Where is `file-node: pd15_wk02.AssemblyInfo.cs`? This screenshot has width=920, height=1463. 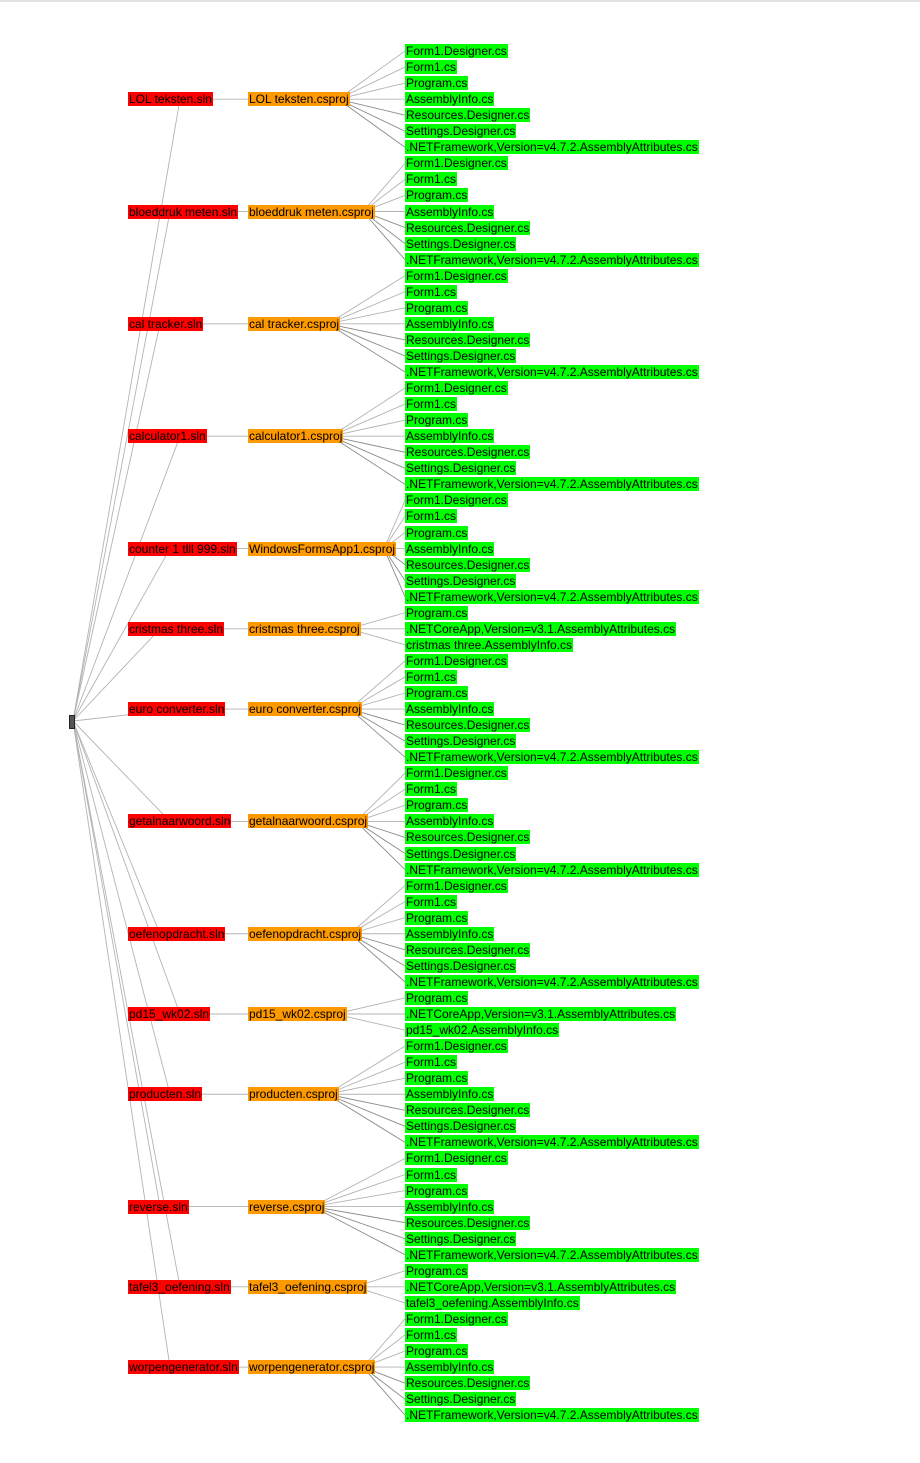
file-node: pd15_wk02.AssemblyInfo.cs is located at coordinates (482, 1030).